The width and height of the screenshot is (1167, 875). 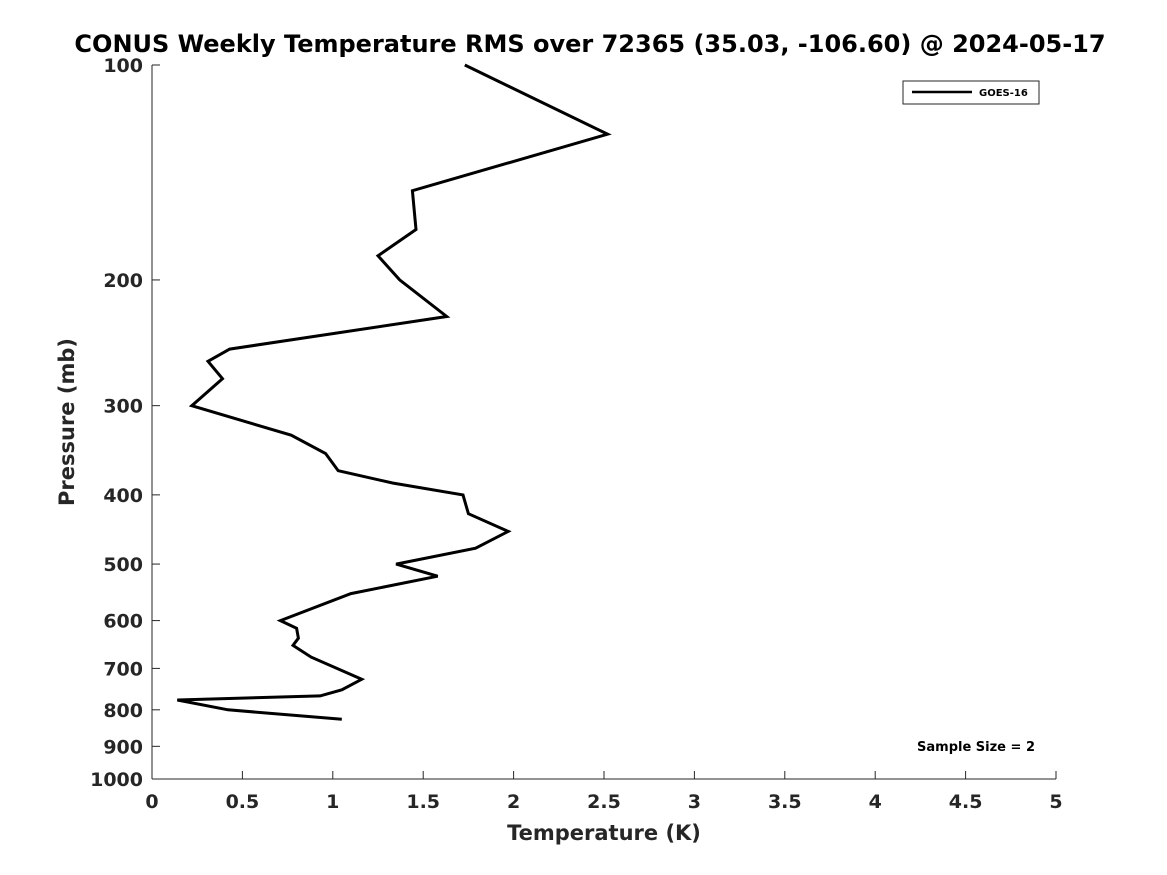 I want to click on y-tick-label: 600, so click(x=123, y=622).